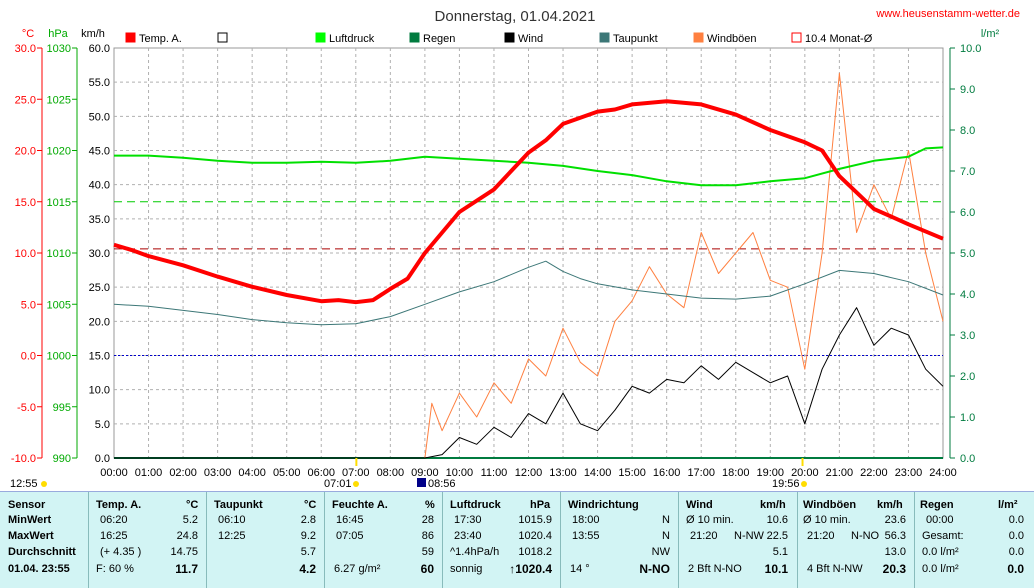 The image size is (1034, 588). What do you see at coordinates (468, 520) in the screenshot?
I see `cell: 17:30` at bounding box center [468, 520].